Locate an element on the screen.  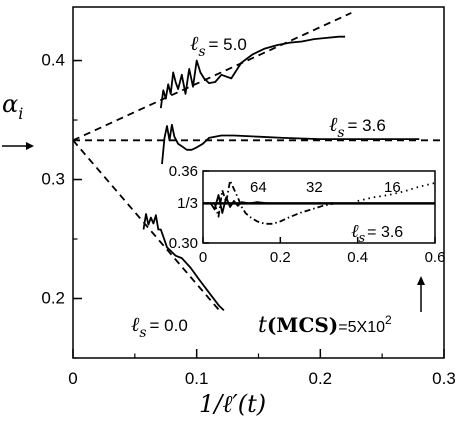
y-tick-label: 1/3 is located at coordinates (187, 203).